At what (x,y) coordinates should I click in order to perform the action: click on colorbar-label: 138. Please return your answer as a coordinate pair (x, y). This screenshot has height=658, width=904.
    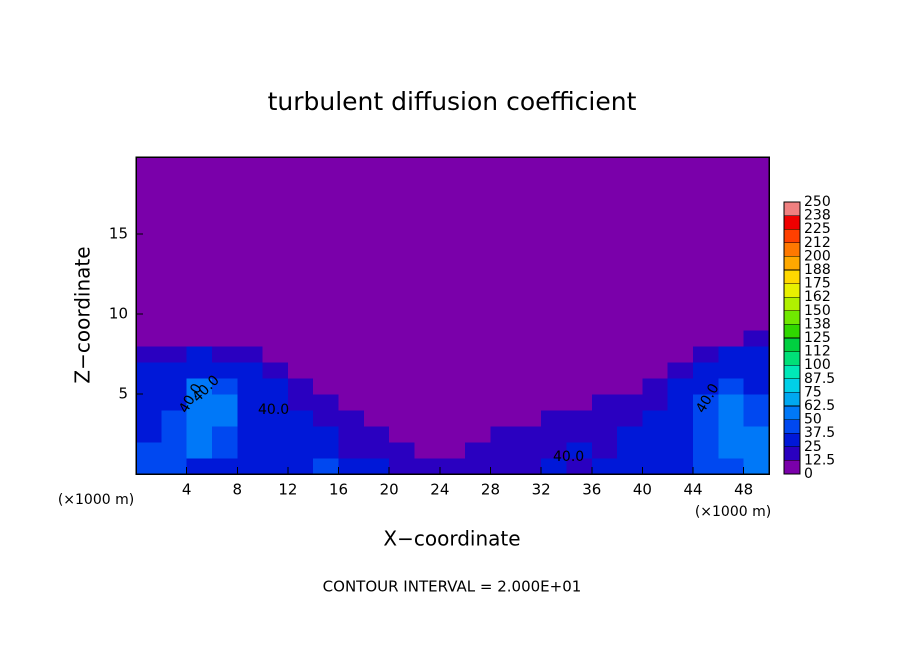
    Looking at the image, I should click on (817, 324).